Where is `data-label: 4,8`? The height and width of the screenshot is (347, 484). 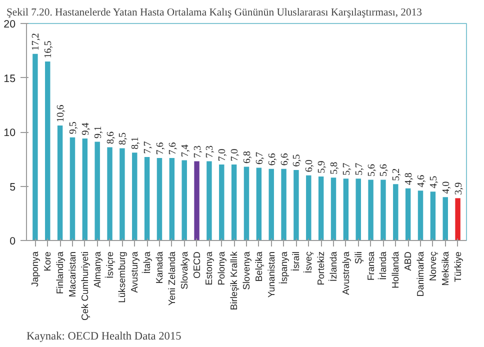
data-label: 4,8 is located at coordinates (409, 179).